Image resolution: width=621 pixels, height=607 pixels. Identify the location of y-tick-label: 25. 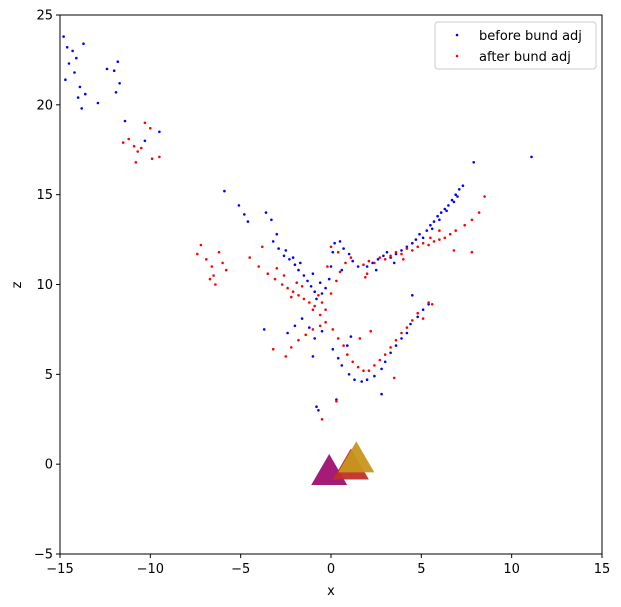
(44, 16).